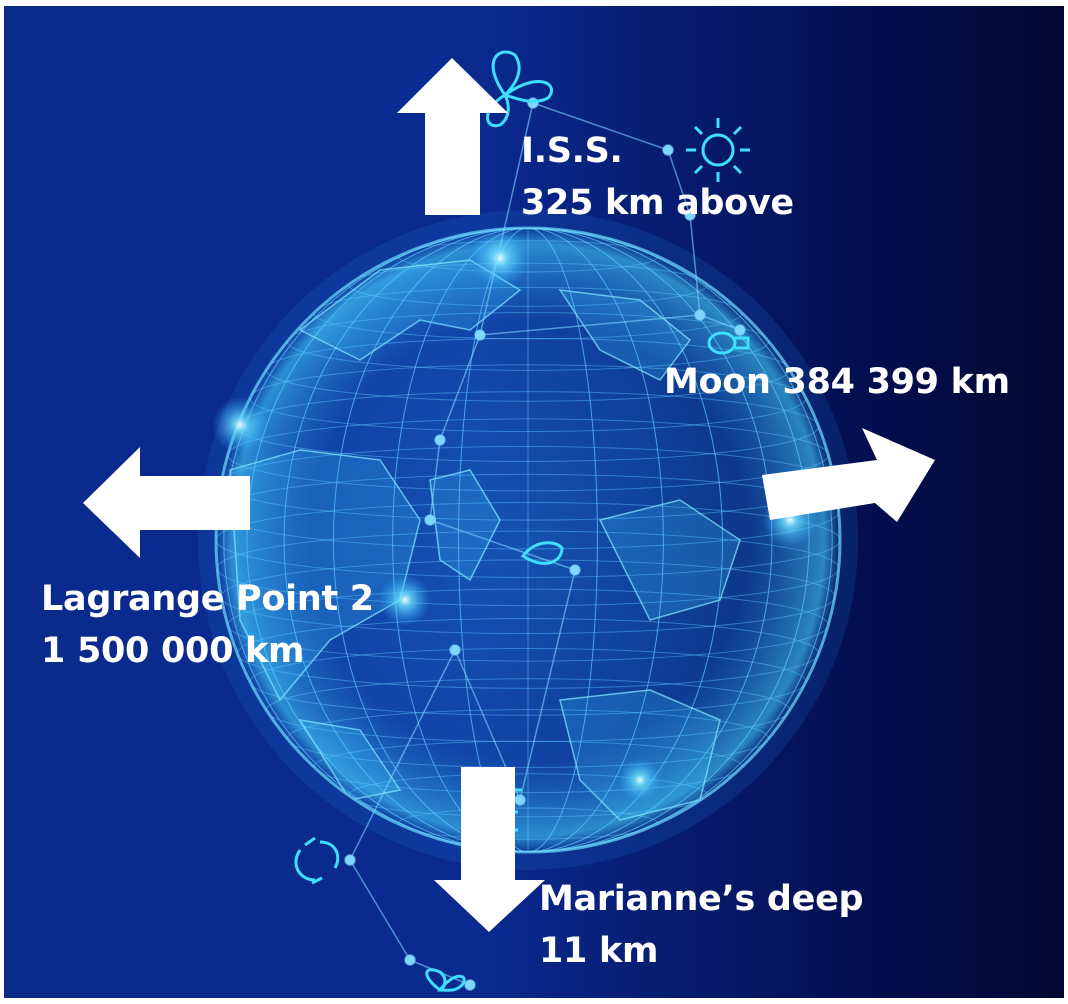 This screenshot has width=1068, height=1004. Describe the element at coordinates (166, 502) in the screenshot. I see `arrow-left` at that location.